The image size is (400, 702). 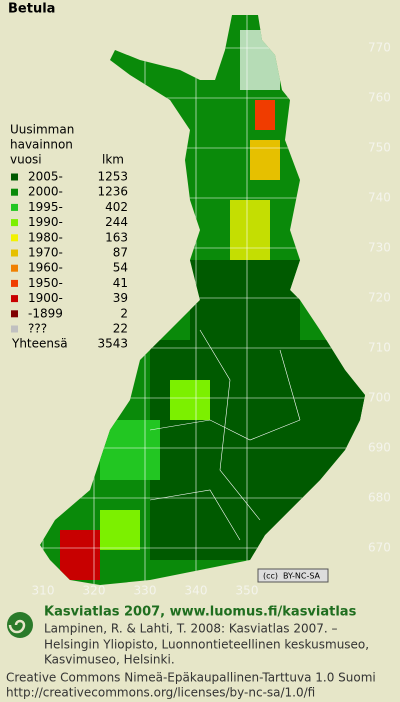 I want to click on x-tick-label: 340, so click(x=196, y=591).